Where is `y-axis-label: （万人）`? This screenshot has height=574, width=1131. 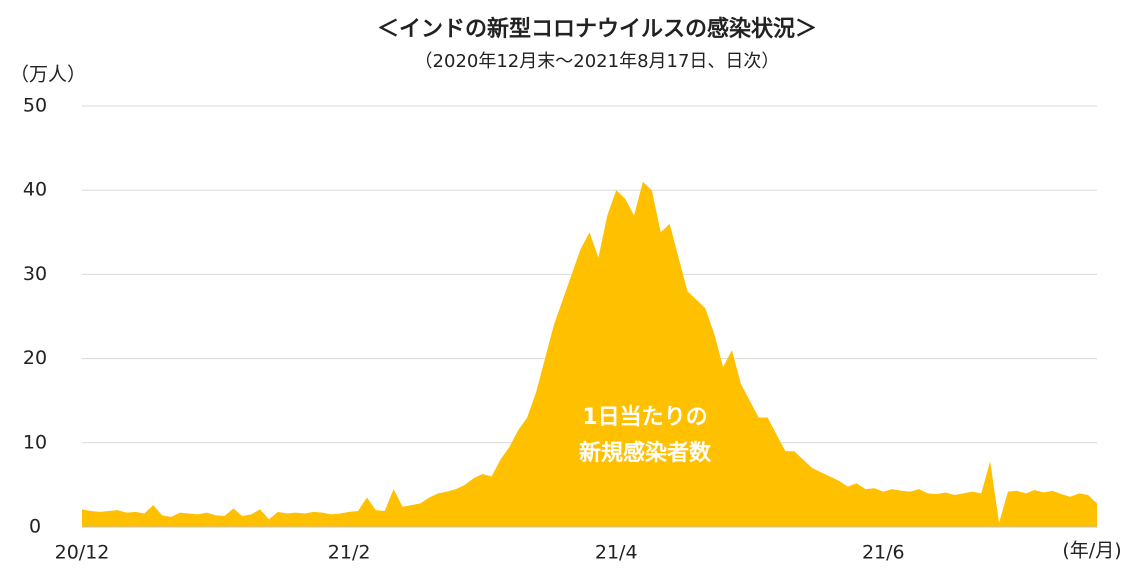 y-axis-label: （万人） is located at coordinates (48, 75).